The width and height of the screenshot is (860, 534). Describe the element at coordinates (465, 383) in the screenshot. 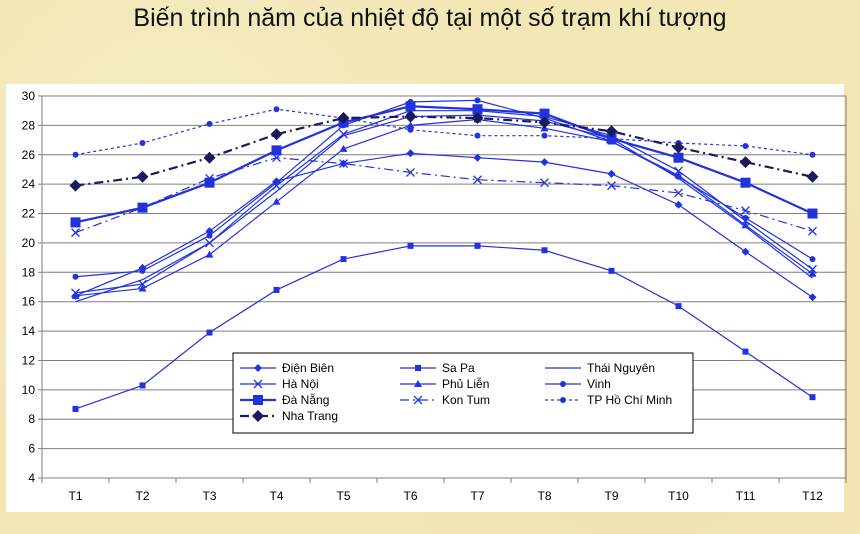

I see `legend-label: Phủ Liễn` at that location.